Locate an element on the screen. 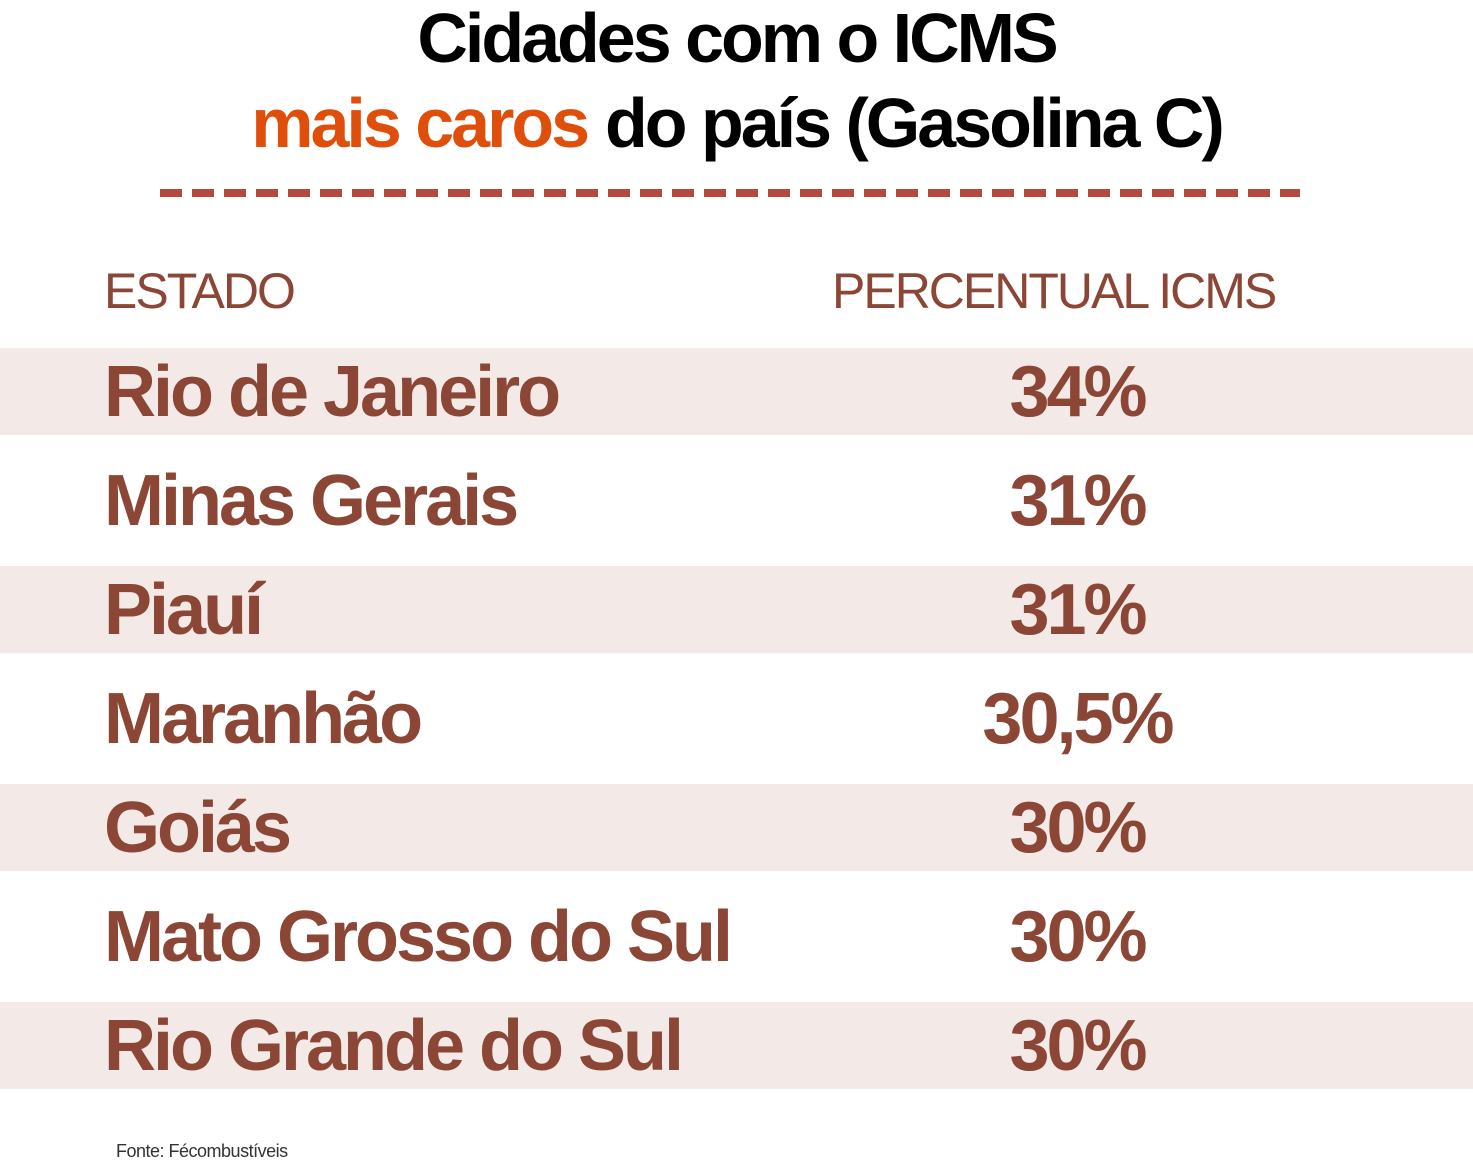 The width and height of the screenshot is (1473, 1162). title-rest: do país (Gasolina C) is located at coordinates (915, 123).